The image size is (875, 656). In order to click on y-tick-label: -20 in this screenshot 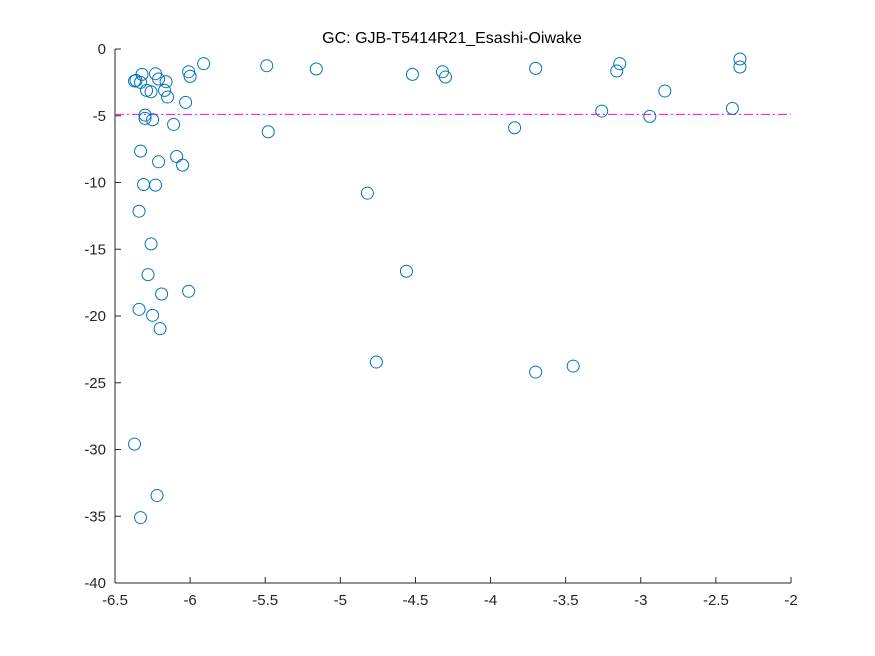, I will do `click(95, 316)`.